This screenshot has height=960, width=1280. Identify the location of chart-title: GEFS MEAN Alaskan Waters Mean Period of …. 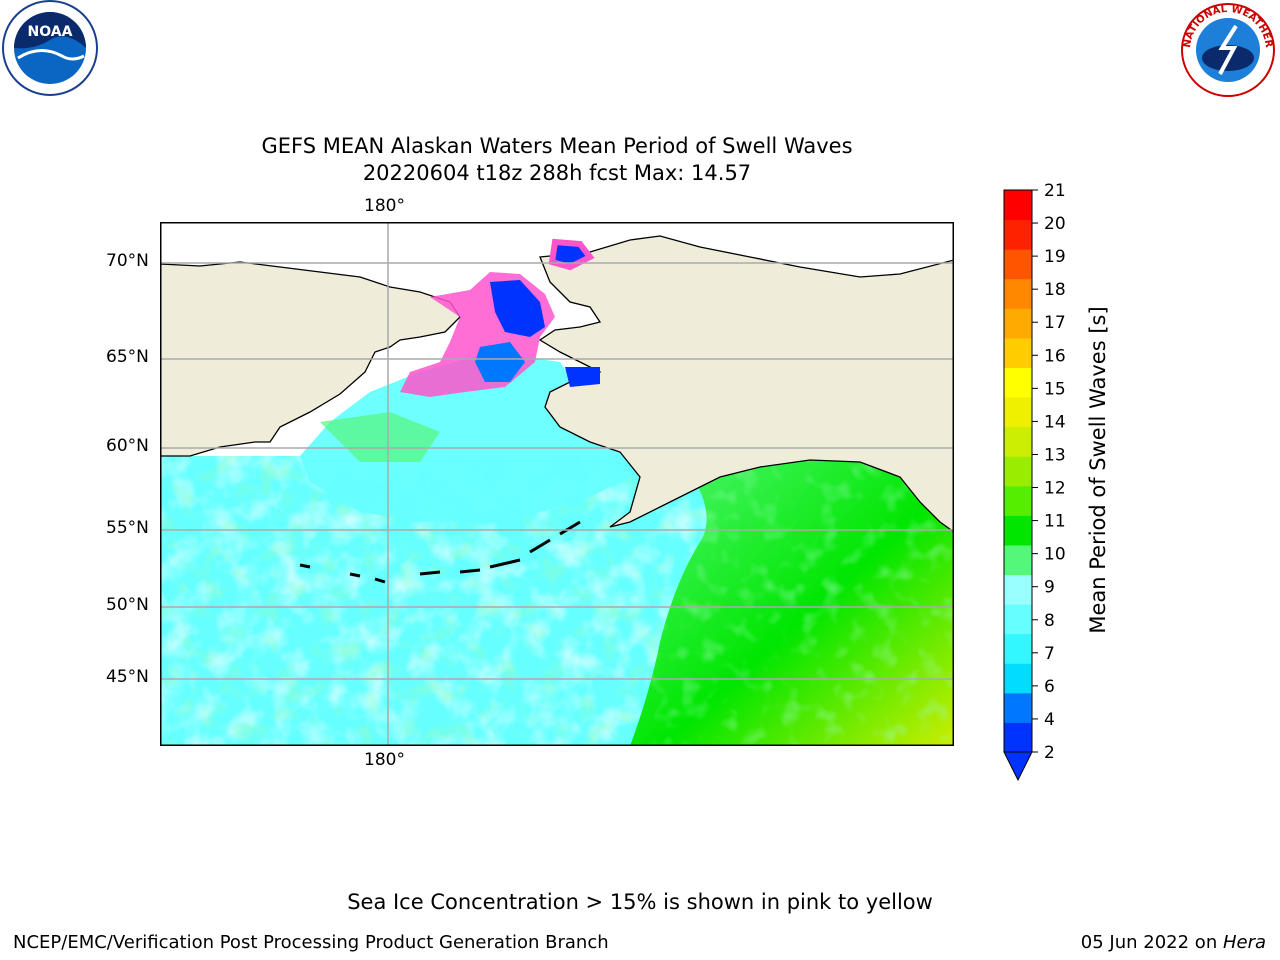
(557, 146).